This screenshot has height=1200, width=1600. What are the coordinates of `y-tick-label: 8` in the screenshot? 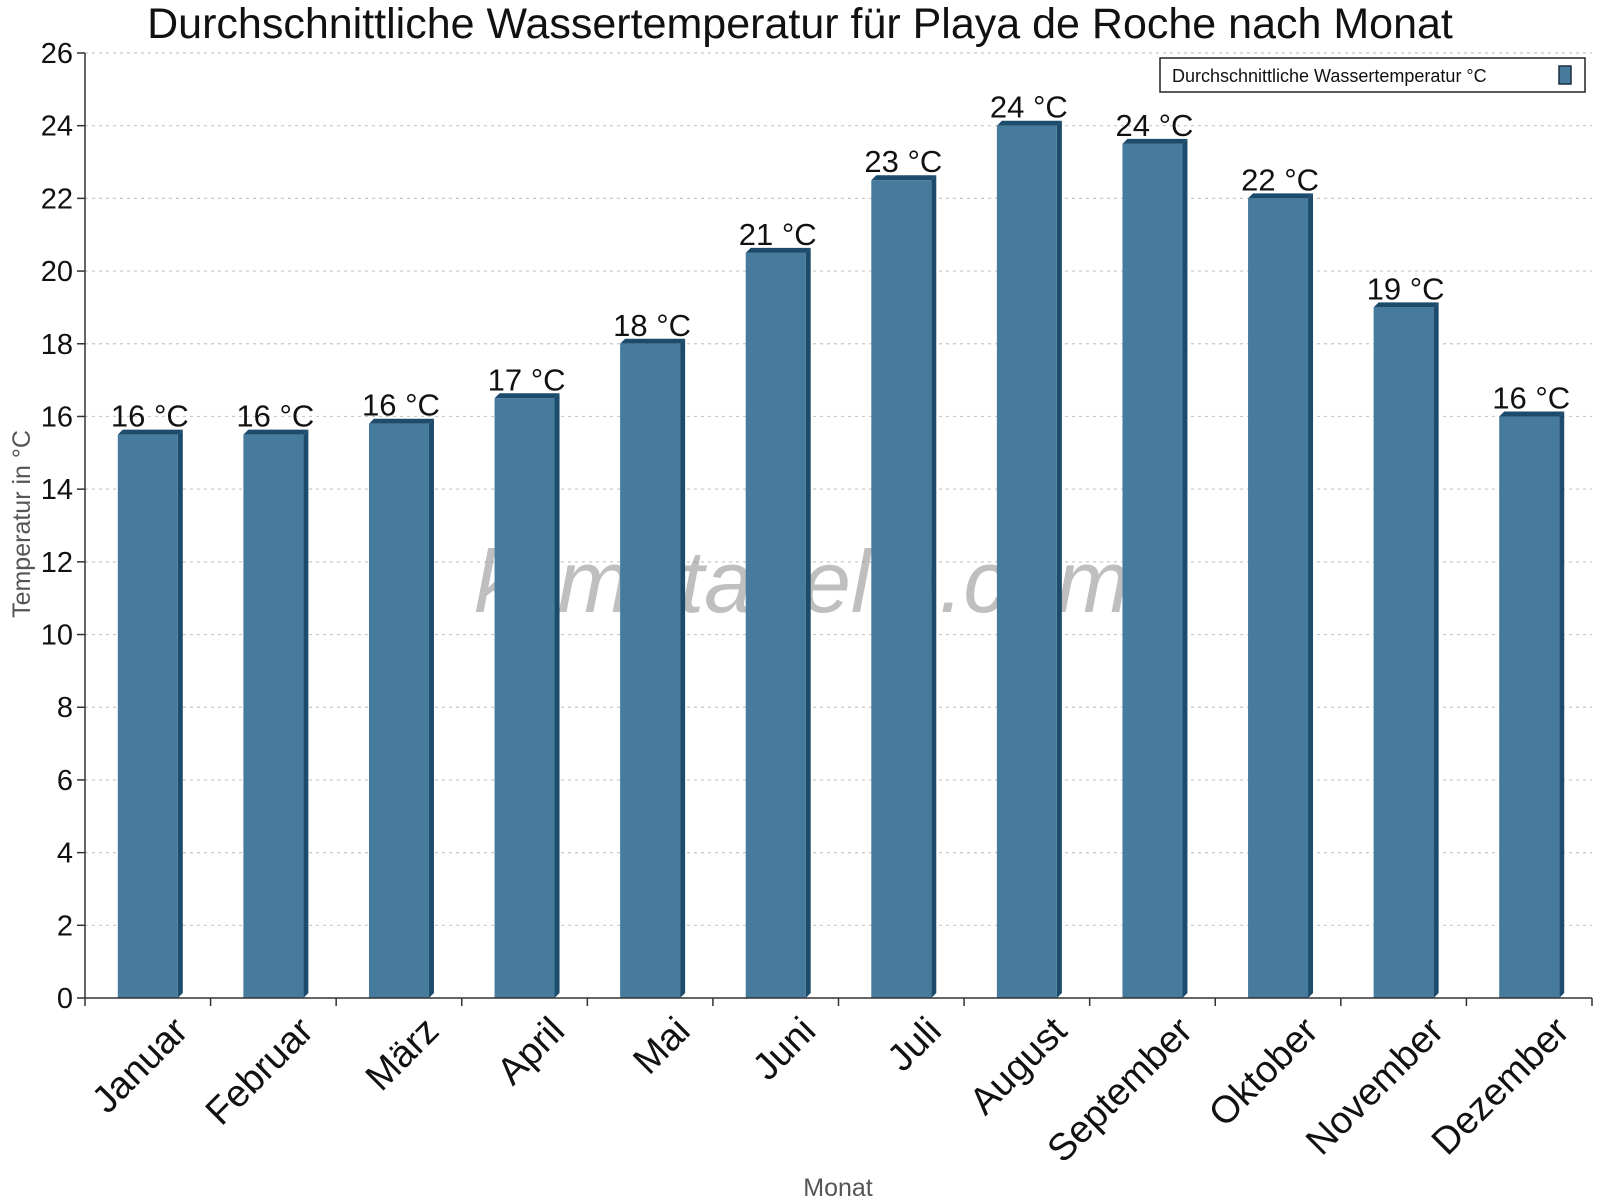 It's located at (65, 708).